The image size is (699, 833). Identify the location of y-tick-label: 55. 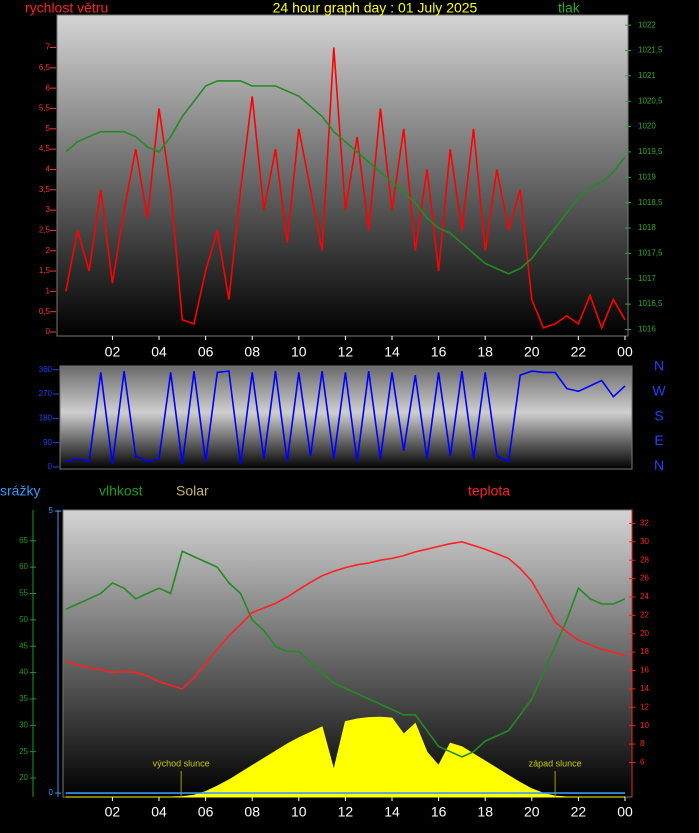
(23, 593).